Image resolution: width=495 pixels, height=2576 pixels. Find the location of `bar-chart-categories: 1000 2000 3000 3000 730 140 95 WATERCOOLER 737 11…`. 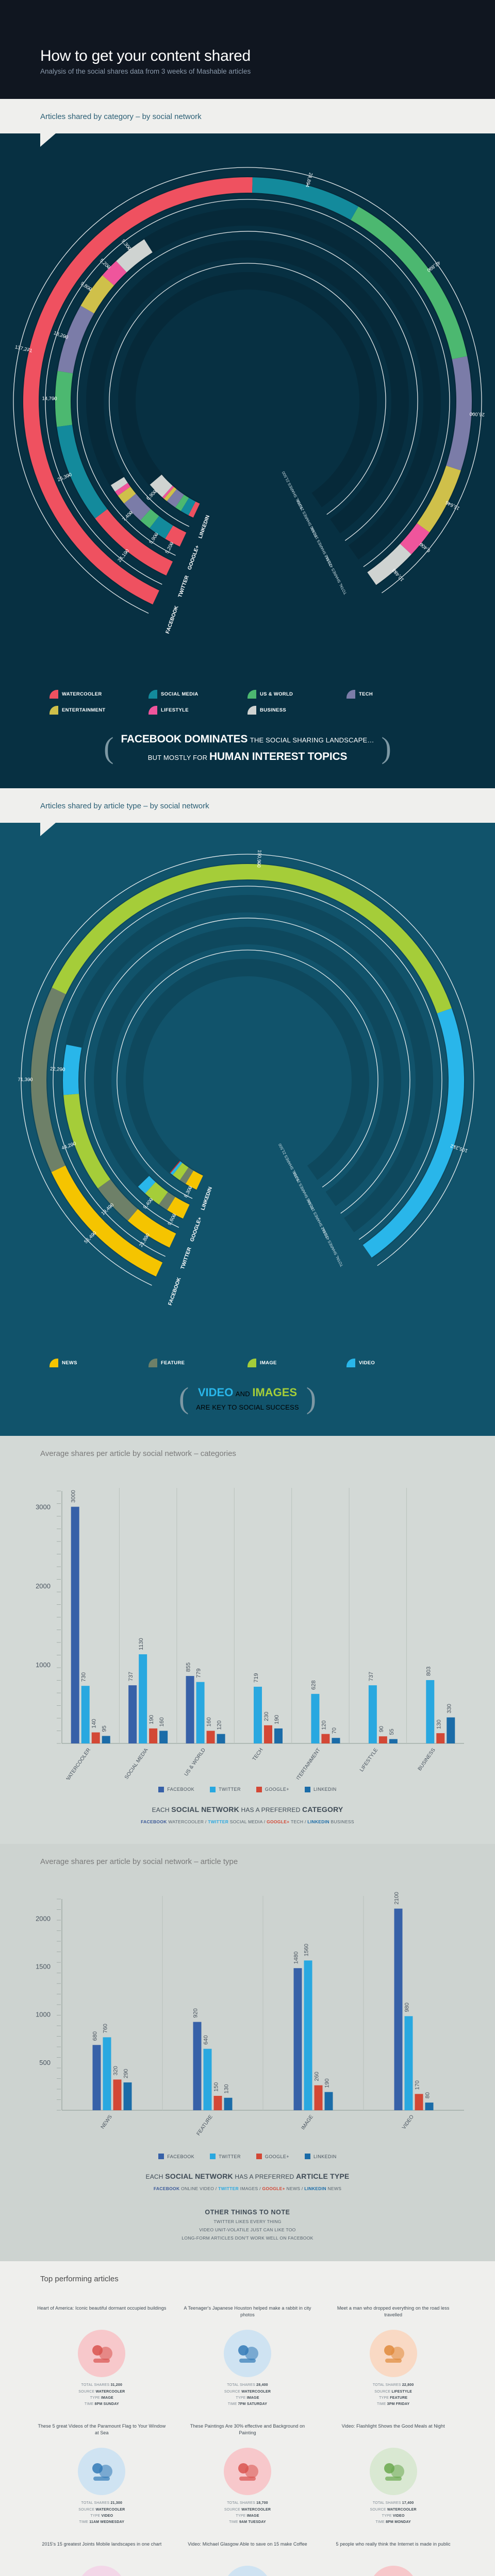

bar-chart-categories: 1000 2000 3000 3000 730 140 95 WATERCOOLER 737 11… is located at coordinates (247, 1625).